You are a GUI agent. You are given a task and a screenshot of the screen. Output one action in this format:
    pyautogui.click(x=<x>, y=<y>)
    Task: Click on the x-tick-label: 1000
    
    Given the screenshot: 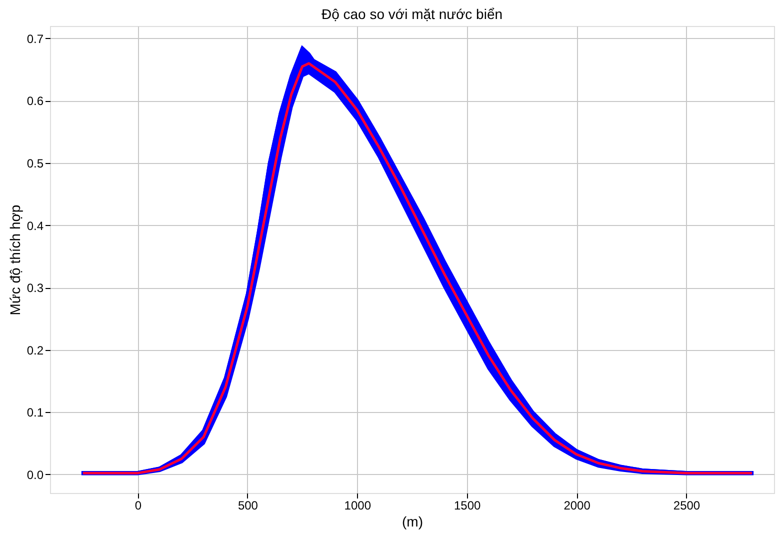 What is the action you would take?
    pyautogui.click(x=358, y=505)
    